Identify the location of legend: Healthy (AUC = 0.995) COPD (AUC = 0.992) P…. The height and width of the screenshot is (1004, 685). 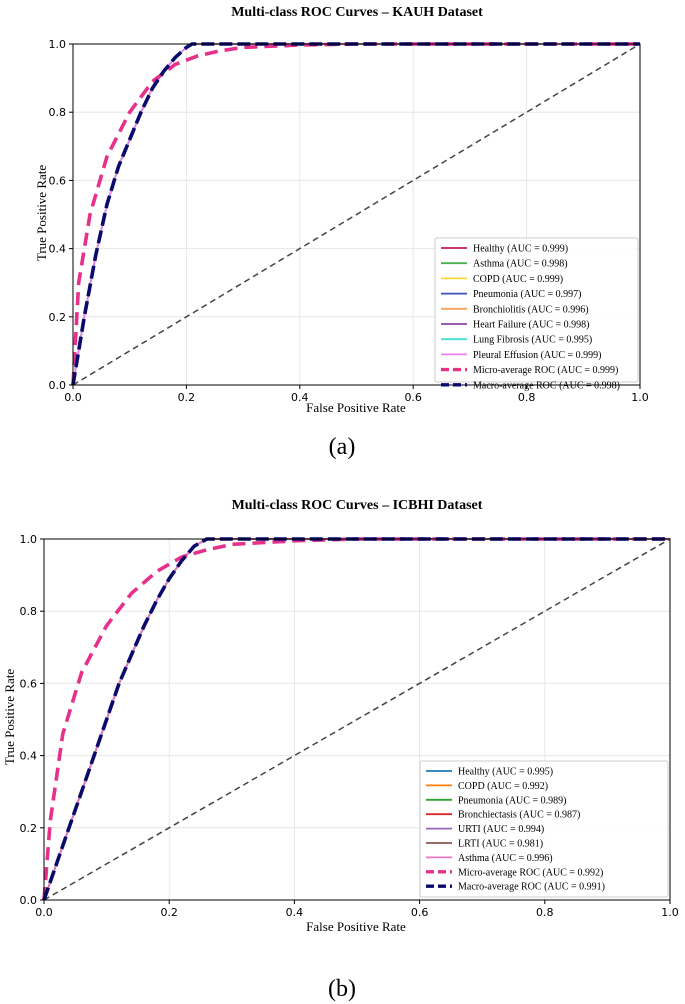
(544, 829).